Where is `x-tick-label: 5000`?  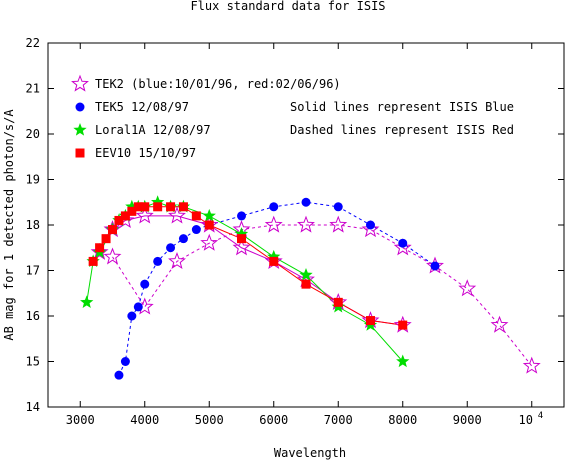 x-tick-label: 5000 is located at coordinates (209, 420).